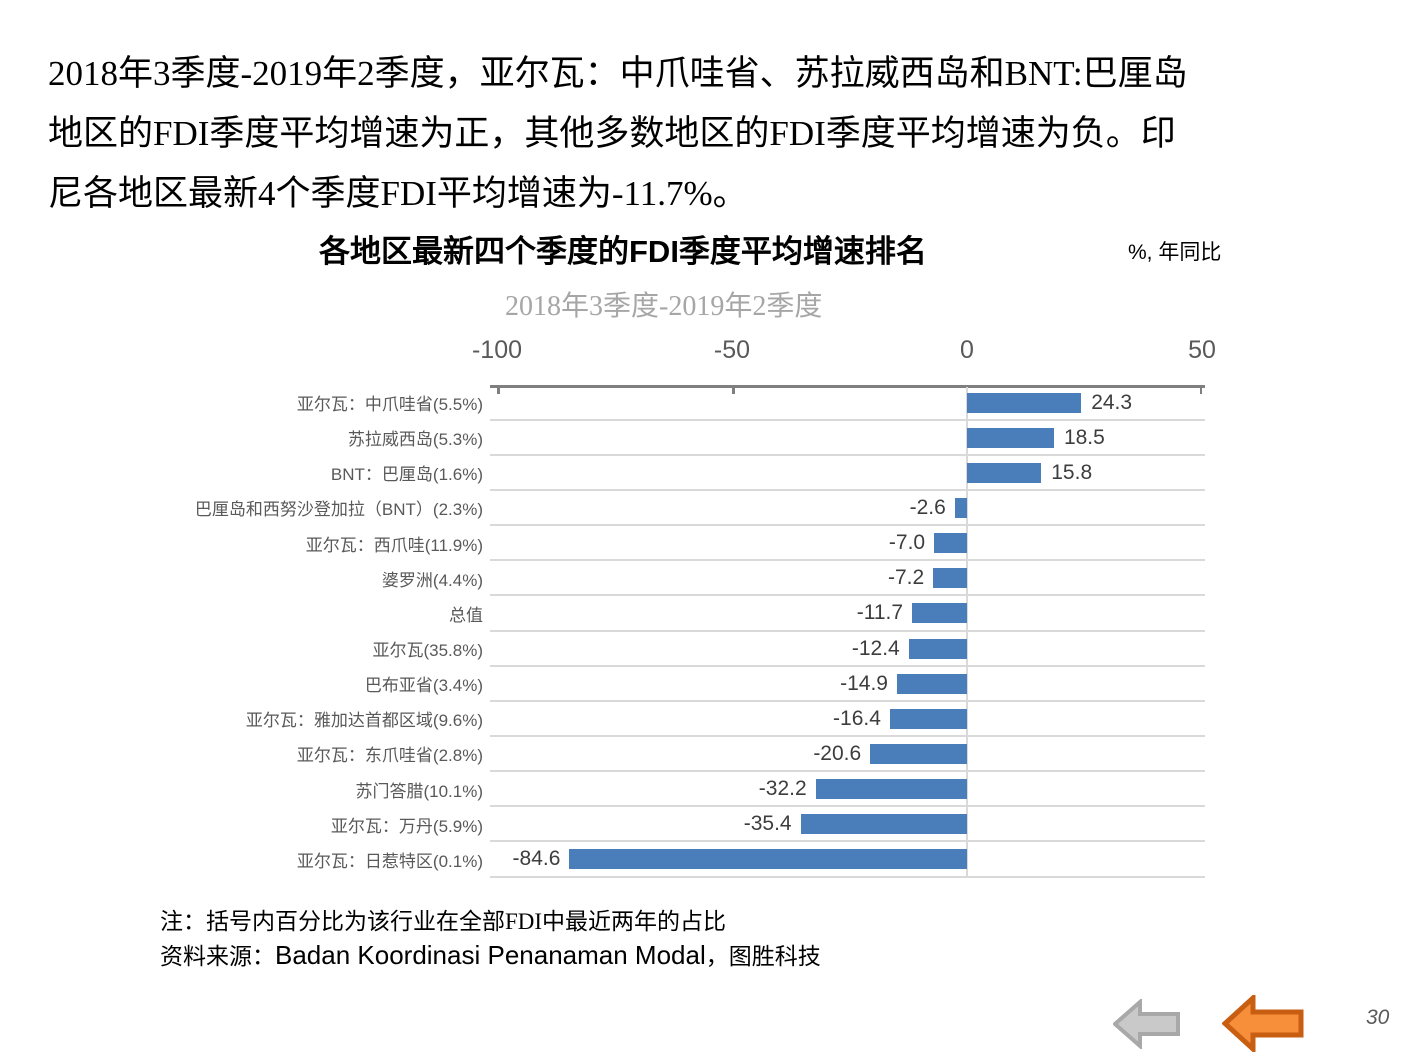  Describe the element at coordinates (443, 921) in the screenshot. I see `footnote: 注：括号内百分比为该行业在全部FDI中最近两年的占比` at that location.